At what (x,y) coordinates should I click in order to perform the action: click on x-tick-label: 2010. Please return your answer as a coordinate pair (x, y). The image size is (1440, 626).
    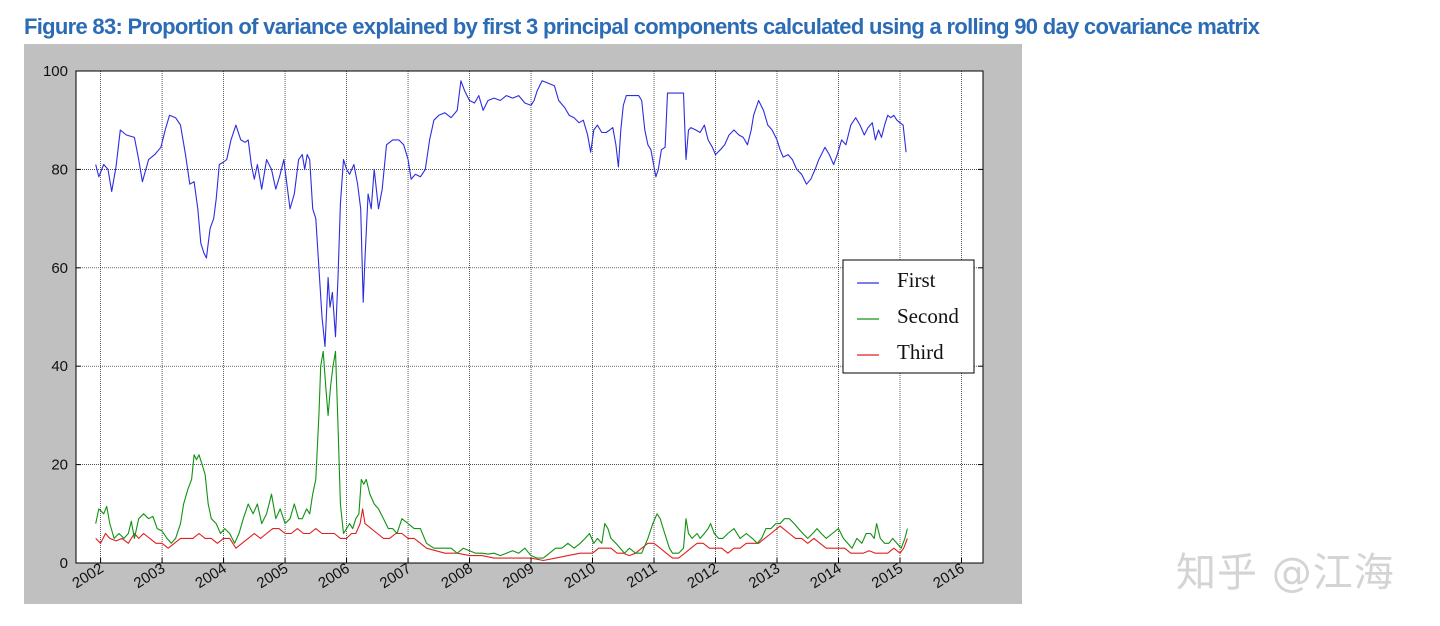
    Looking at the image, I should click on (579, 576).